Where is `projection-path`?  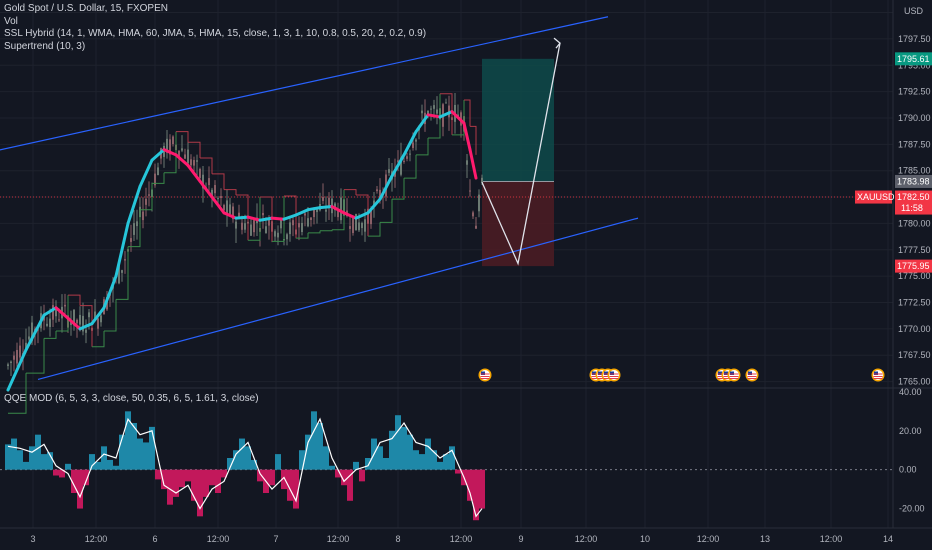 projection-path is located at coordinates (521, 154).